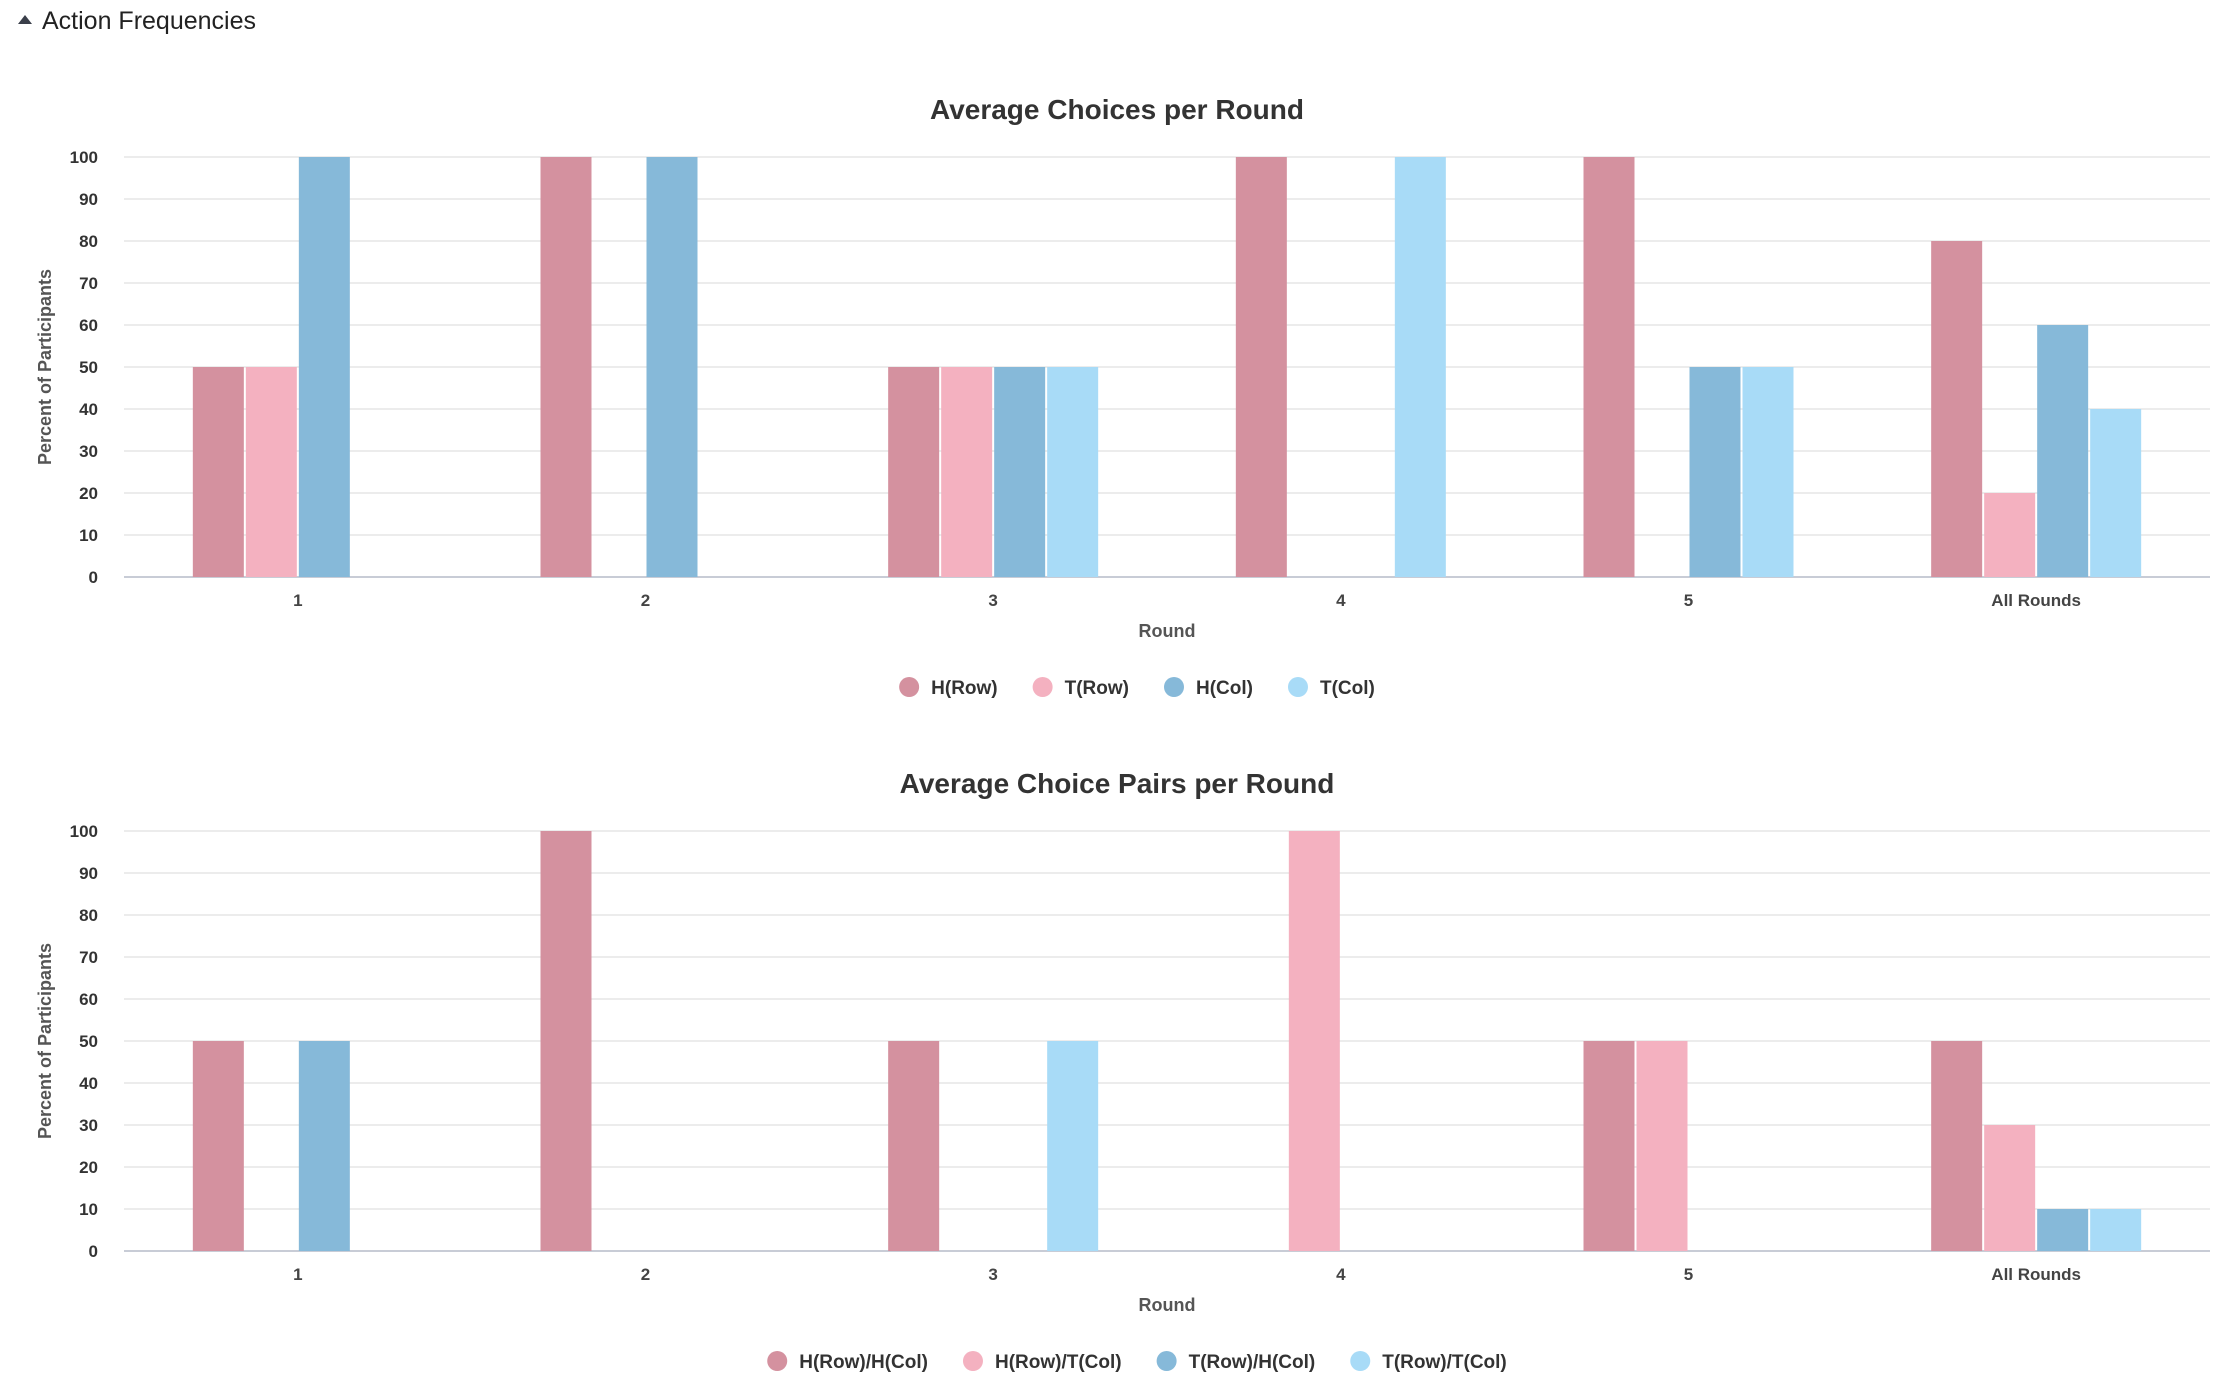  What do you see at coordinates (2010, 1188) in the screenshot?
I see `bar-h-row-t-col-all-rounds` at bounding box center [2010, 1188].